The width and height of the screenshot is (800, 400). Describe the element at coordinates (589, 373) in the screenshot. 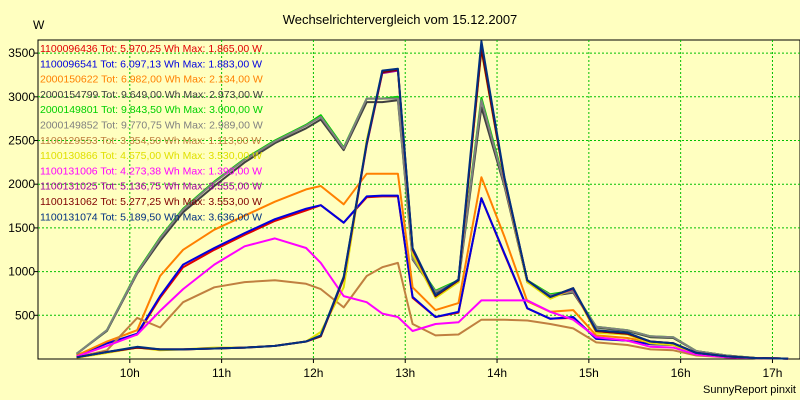

I see `x-tick-label: 15h` at that location.